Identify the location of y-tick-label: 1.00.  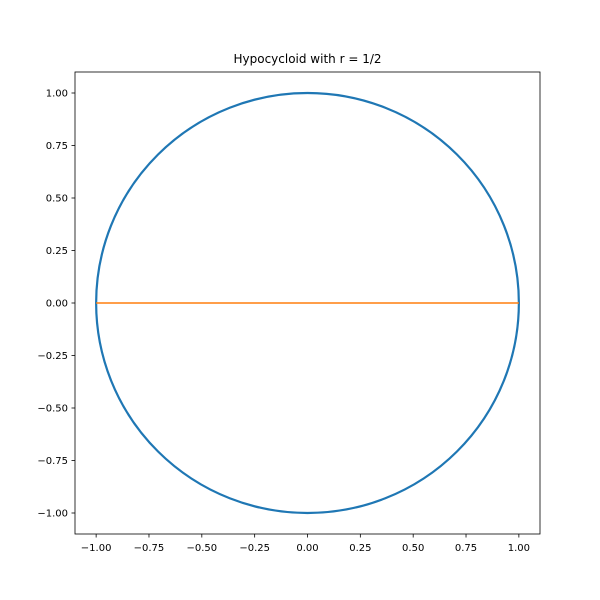
(57, 94).